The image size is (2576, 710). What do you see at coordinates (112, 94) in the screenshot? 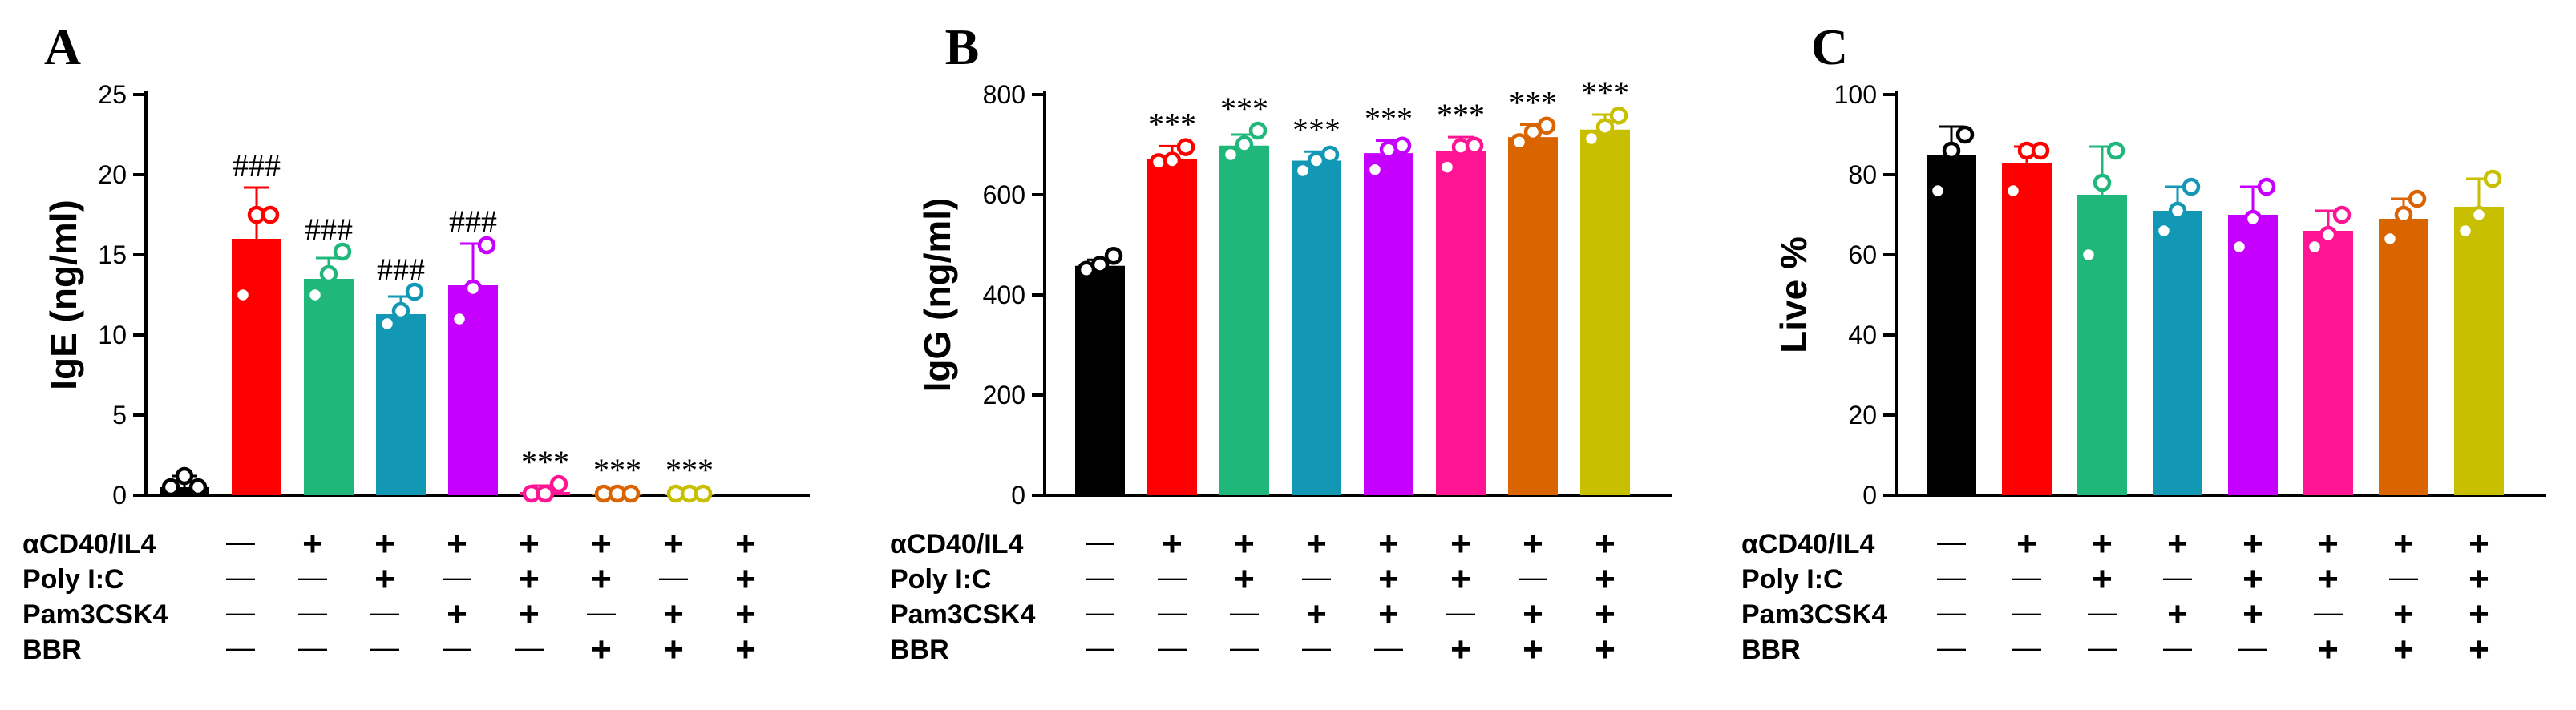
I see `y-tick-label: 25` at bounding box center [112, 94].